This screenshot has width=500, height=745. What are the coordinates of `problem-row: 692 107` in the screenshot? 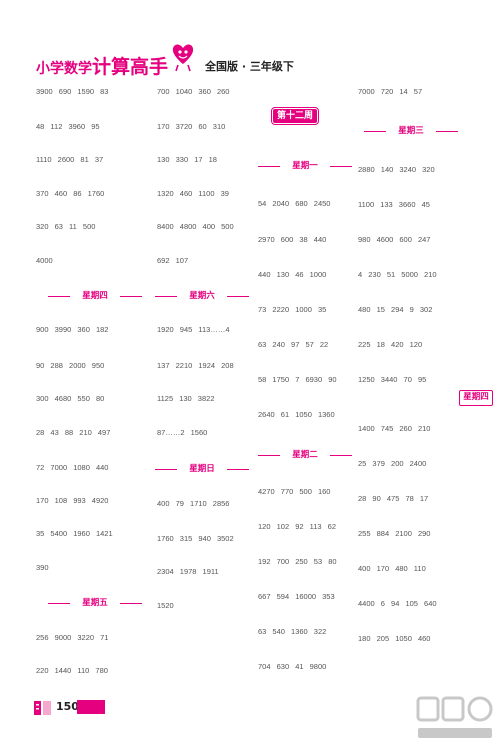 It's located at (173, 260).